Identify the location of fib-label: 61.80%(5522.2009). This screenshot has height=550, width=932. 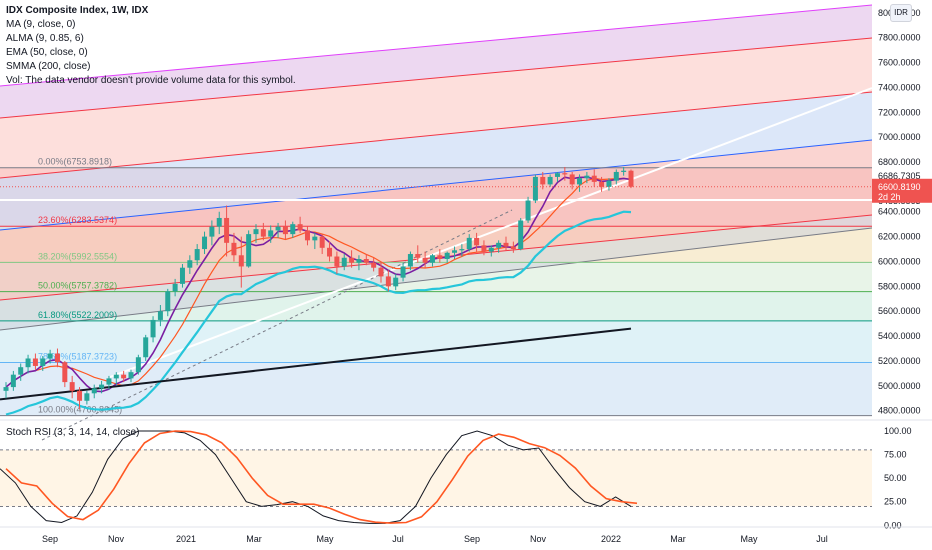
(77, 315).